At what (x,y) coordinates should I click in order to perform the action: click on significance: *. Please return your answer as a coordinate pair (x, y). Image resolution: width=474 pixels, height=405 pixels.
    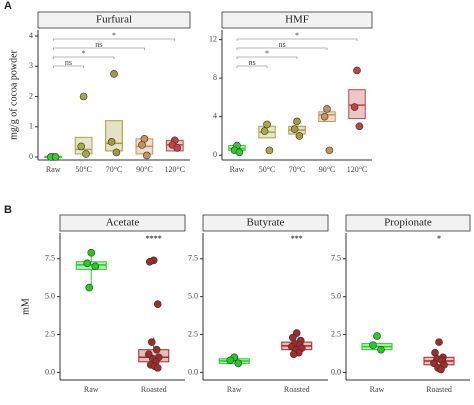
    Looking at the image, I should click on (439, 238).